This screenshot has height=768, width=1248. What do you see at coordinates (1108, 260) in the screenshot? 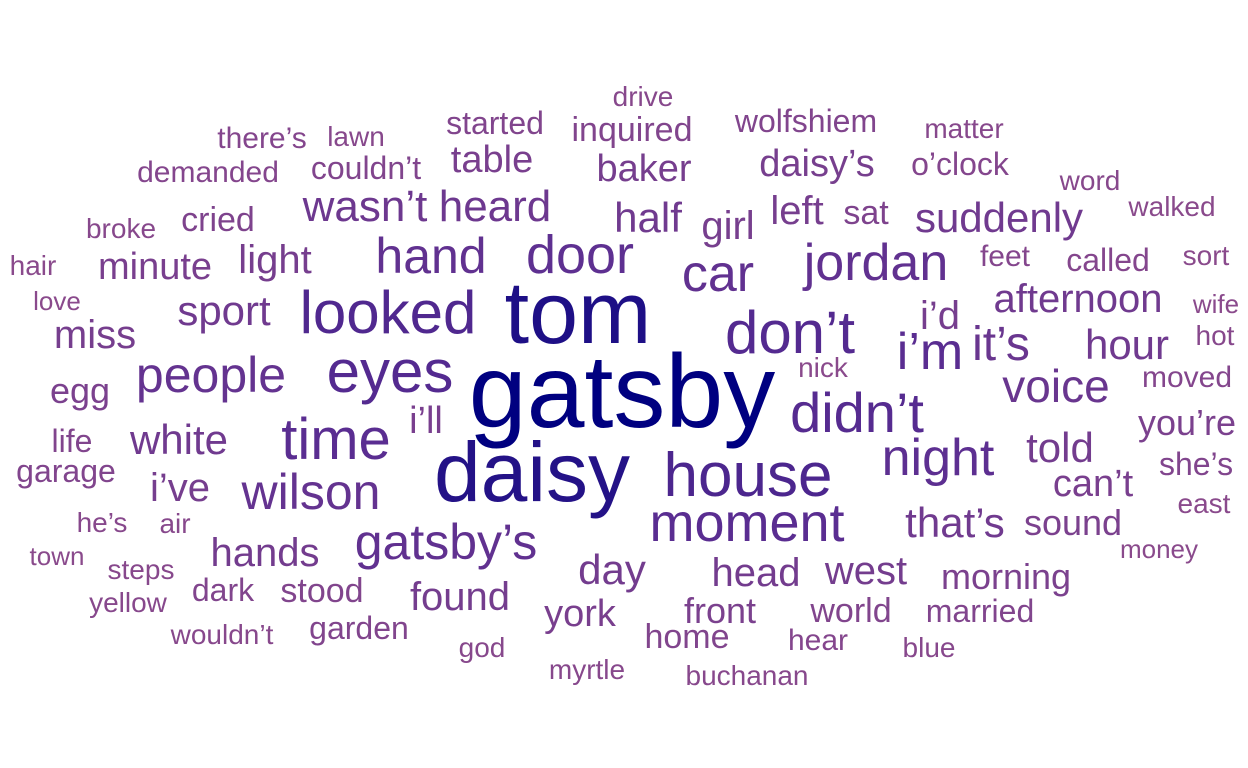
I see `word-called: called` at bounding box center [1108, 260].